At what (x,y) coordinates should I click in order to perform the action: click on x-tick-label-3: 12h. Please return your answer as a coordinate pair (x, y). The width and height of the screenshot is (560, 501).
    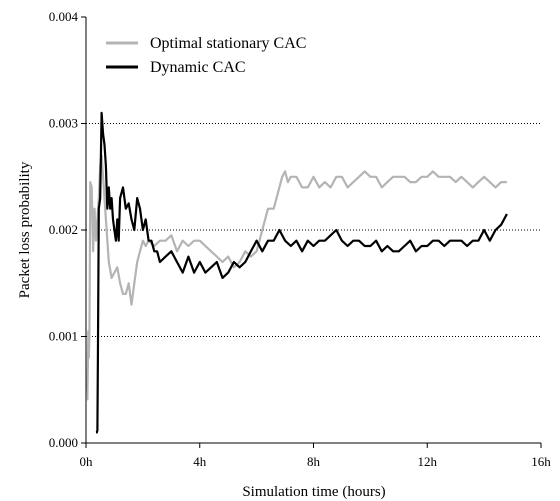
    Looking at the image, I should click on (428, 461).